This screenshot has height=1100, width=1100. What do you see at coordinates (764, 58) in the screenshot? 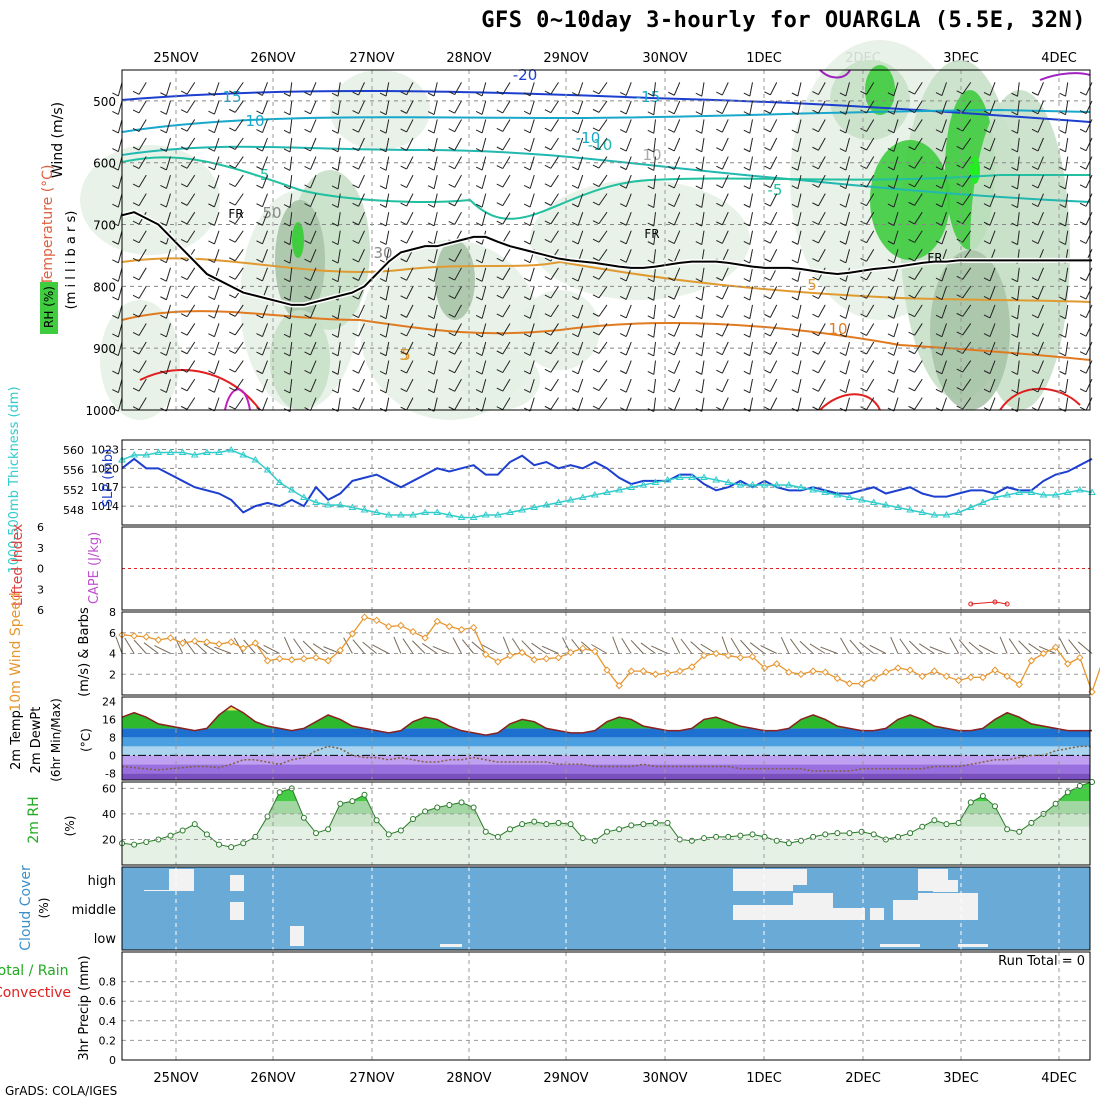
I see `date-label-top: 1DEC` at bounding box center [764, 58].